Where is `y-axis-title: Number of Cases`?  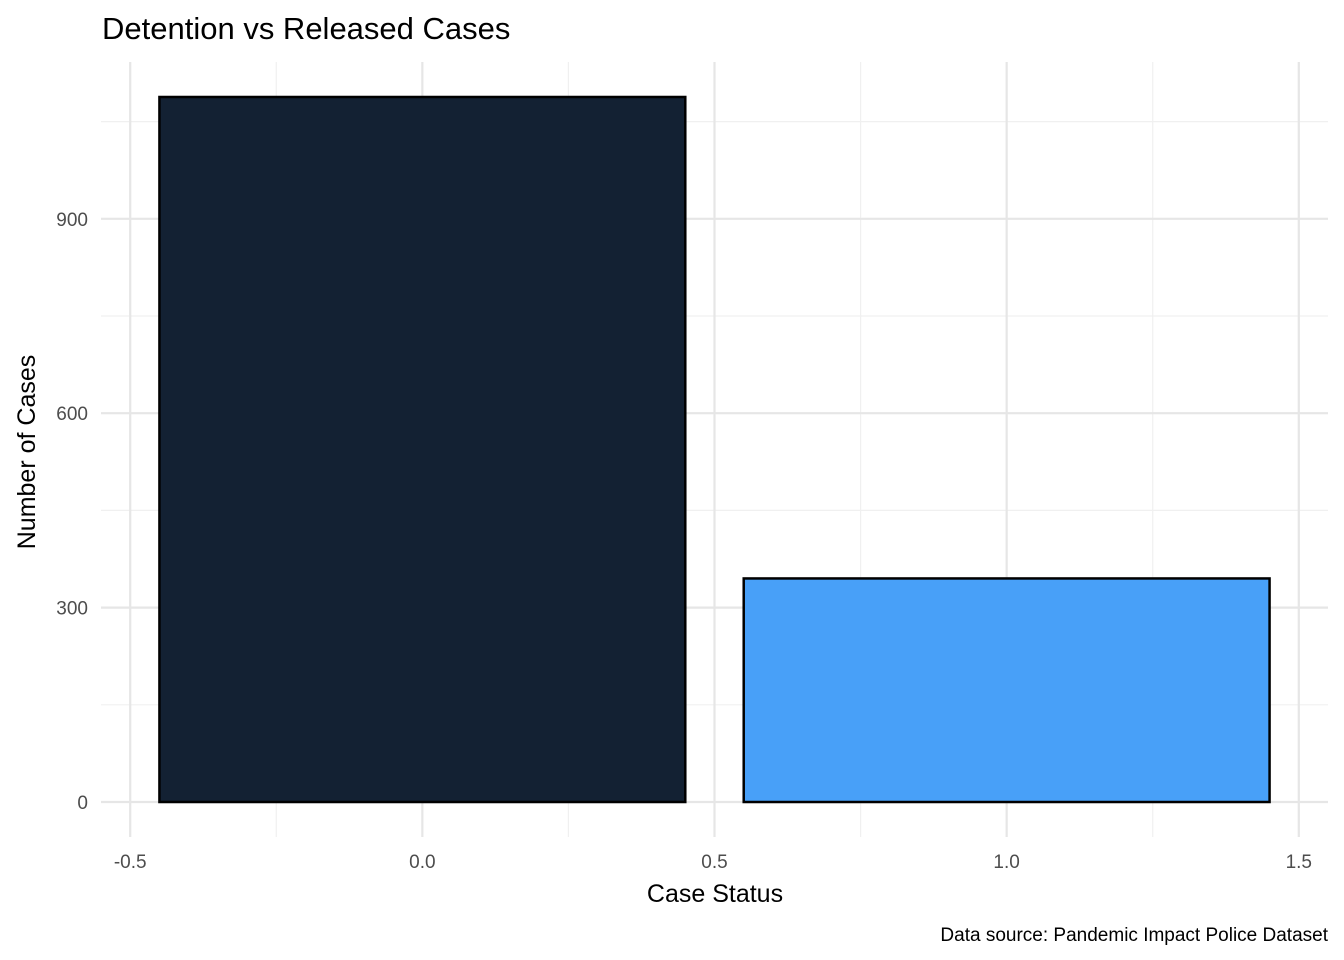
y-axis-title: Number of Cases is located at coordinates (27, 452).